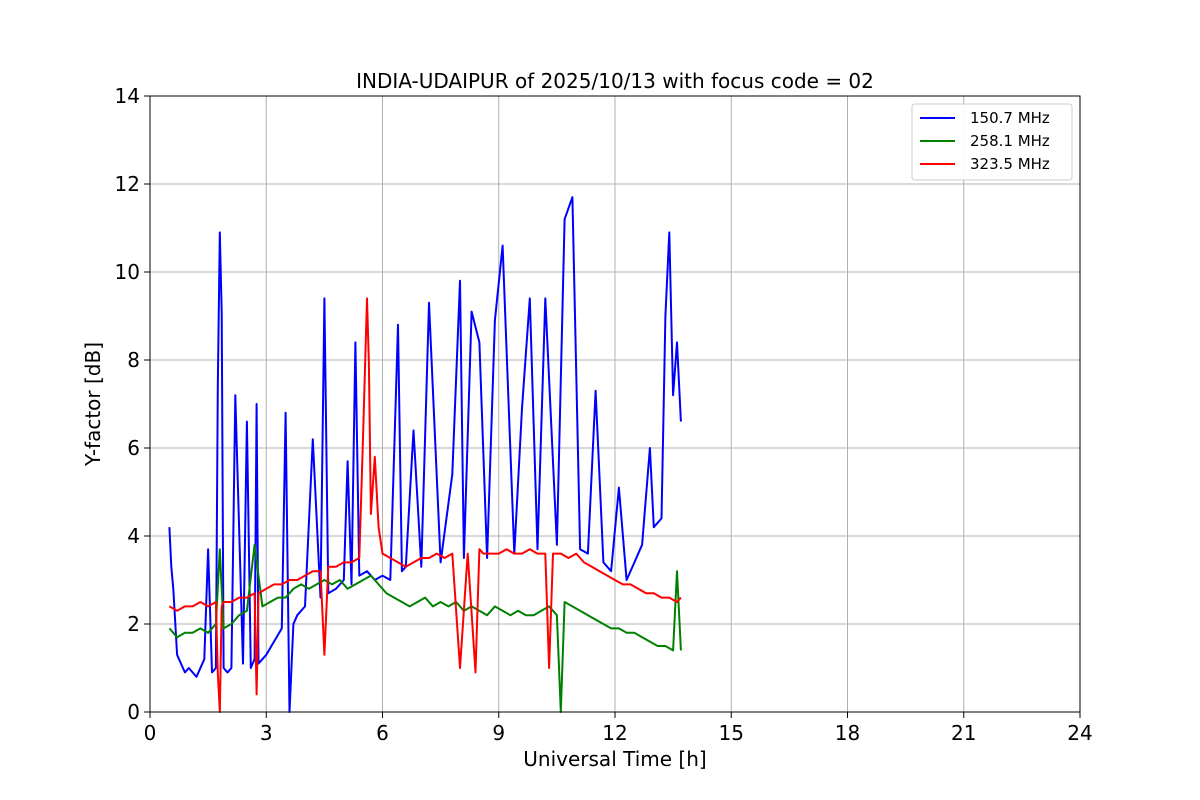 Image resolution: width=1200 pixels, height=800 pixels. I want to click on x-tick-label: 6, so click(382, 733).